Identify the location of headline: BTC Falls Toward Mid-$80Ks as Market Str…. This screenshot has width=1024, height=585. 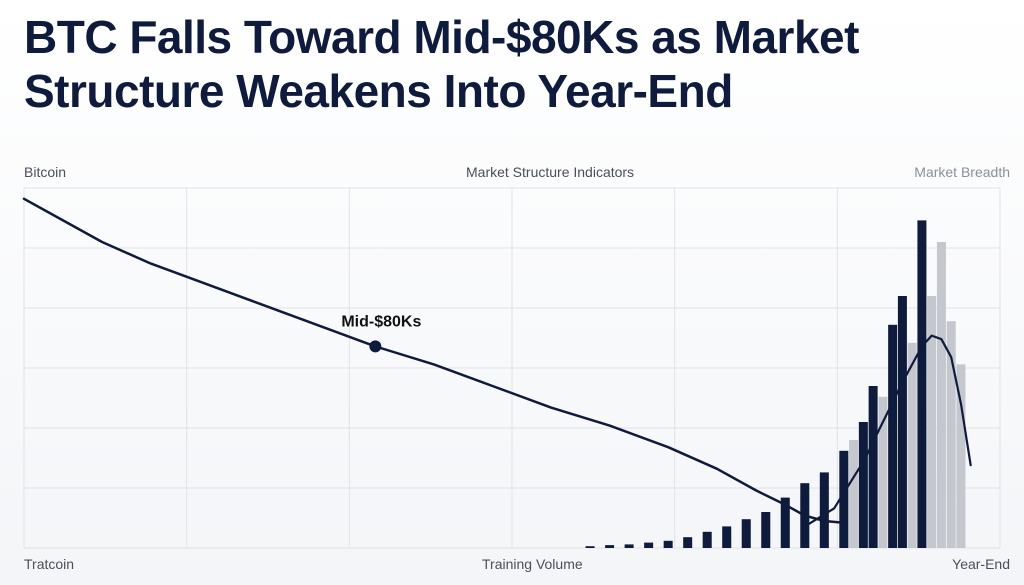
(441, 64).